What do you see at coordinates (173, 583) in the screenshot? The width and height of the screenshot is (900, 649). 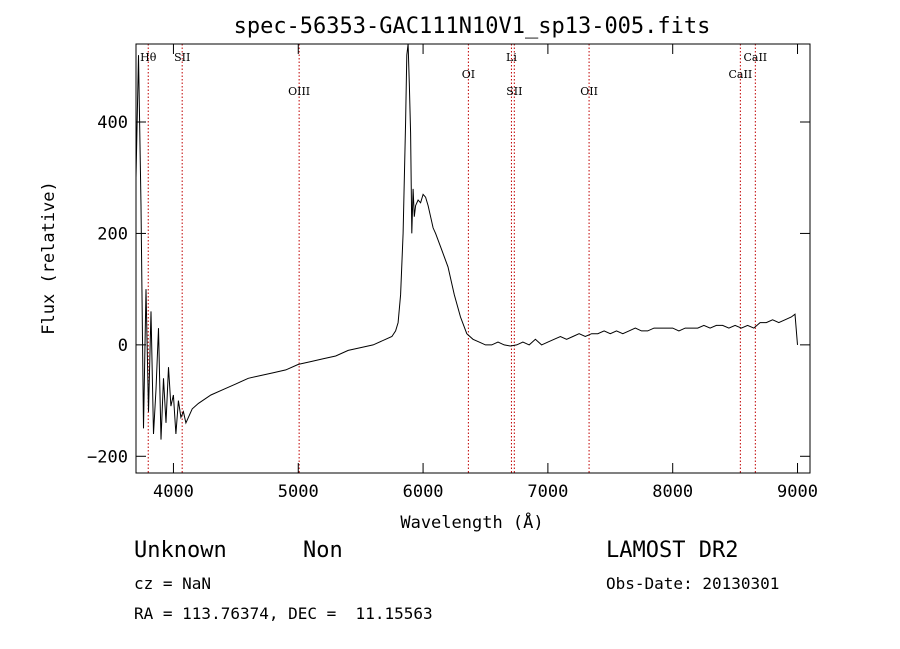 I see `redshift-value: cz = NaN` at bounding box center [173, 583].